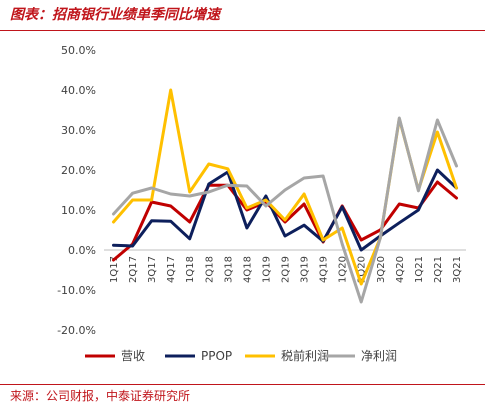 This screenshot has height=407, width=485. Describe the element at coordinates (286, 269) in the screenshot. I see `x-tick-label: 2Q19` at that location.